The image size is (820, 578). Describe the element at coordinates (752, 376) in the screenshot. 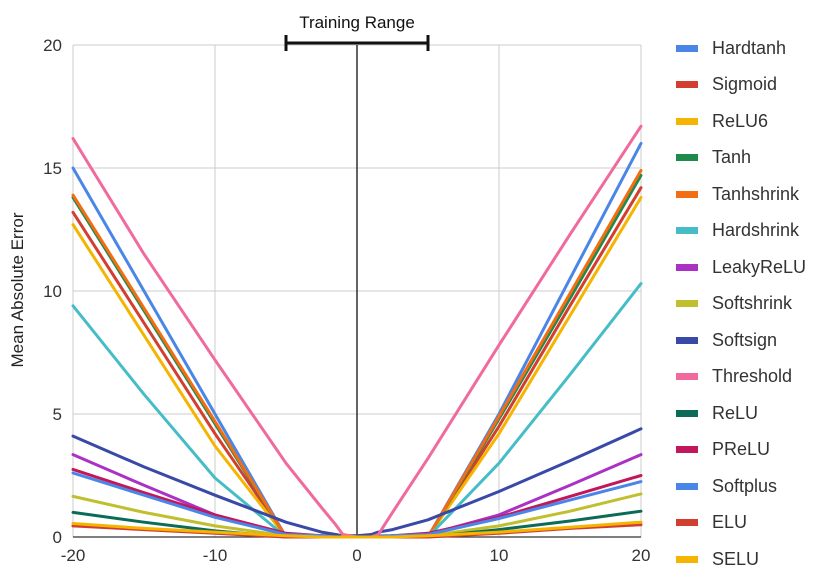

I see `legend-label: Threshold` at that location.